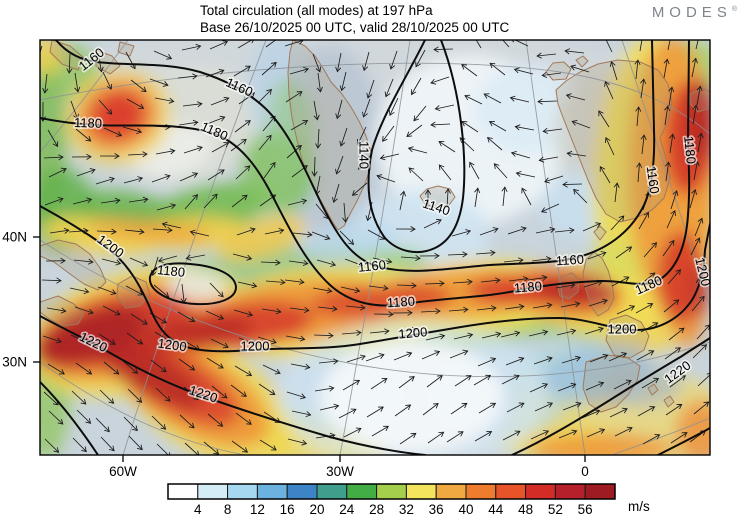 The image size is (750, 516). Describe the element at coordinates (639, 506) in the screenshot. I see `colorbar-units: m/s` at that location.